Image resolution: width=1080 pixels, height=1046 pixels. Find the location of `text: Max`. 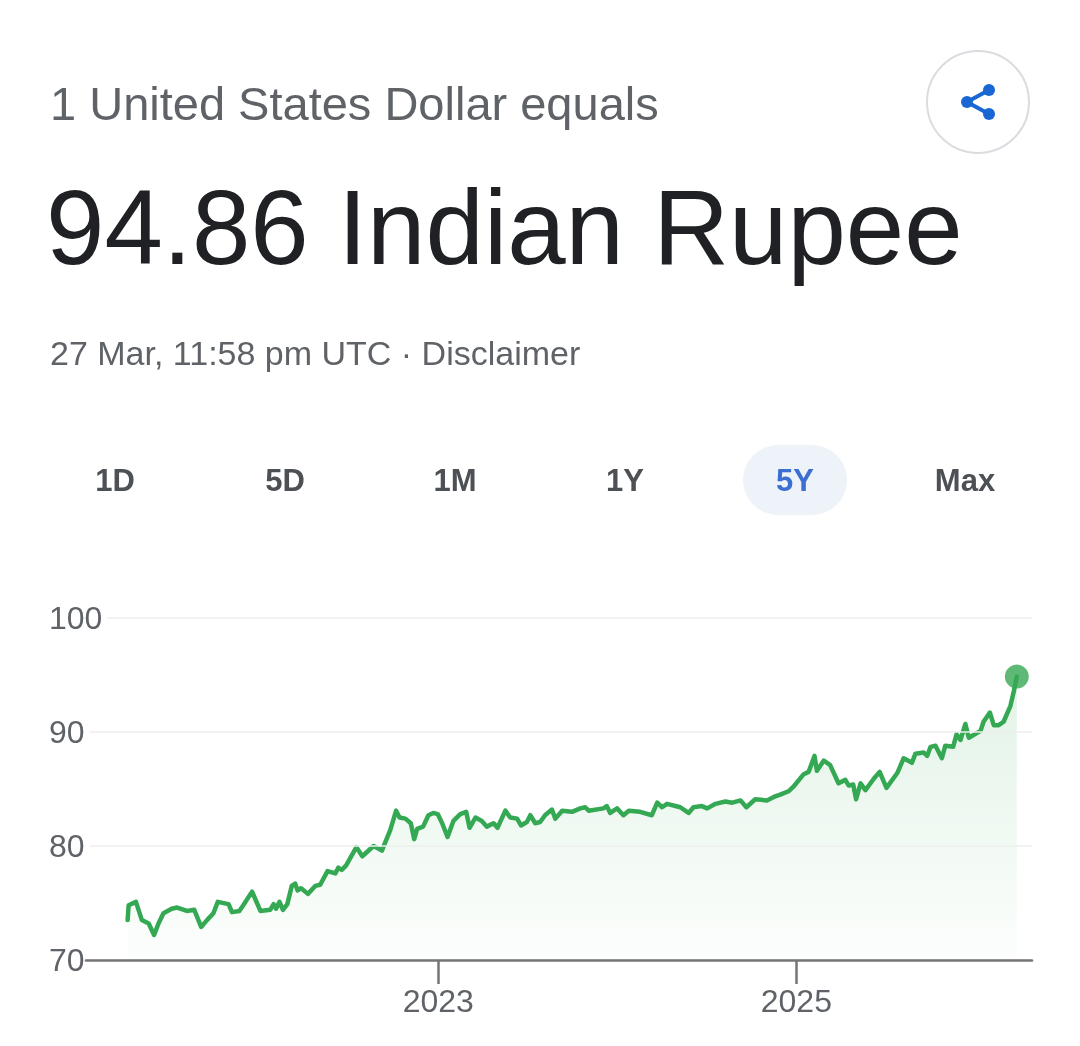

text: Max is located at coordinates (965, 480).